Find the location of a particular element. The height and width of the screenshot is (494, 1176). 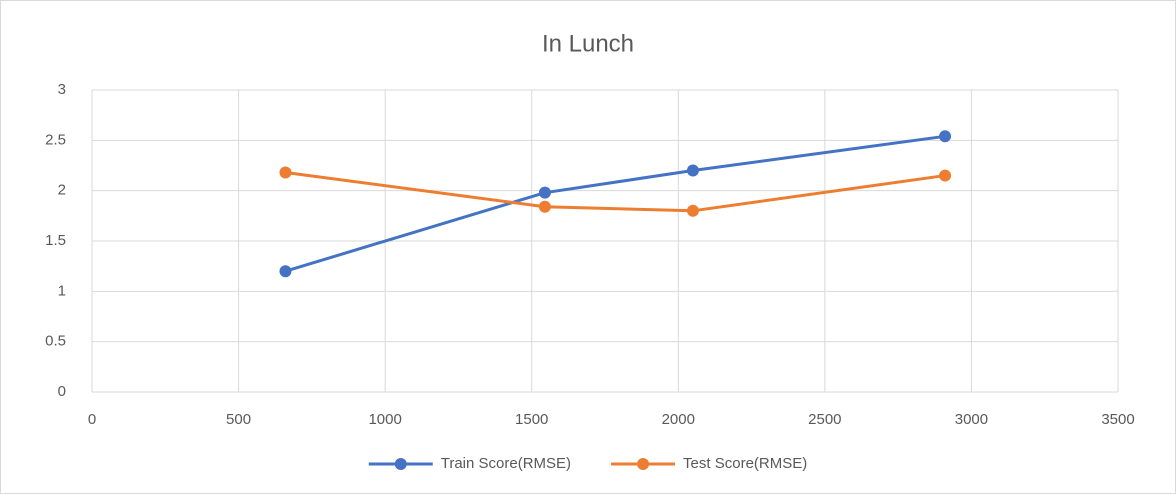

chart-title: In Lunch is located at coordinates (588, 43).